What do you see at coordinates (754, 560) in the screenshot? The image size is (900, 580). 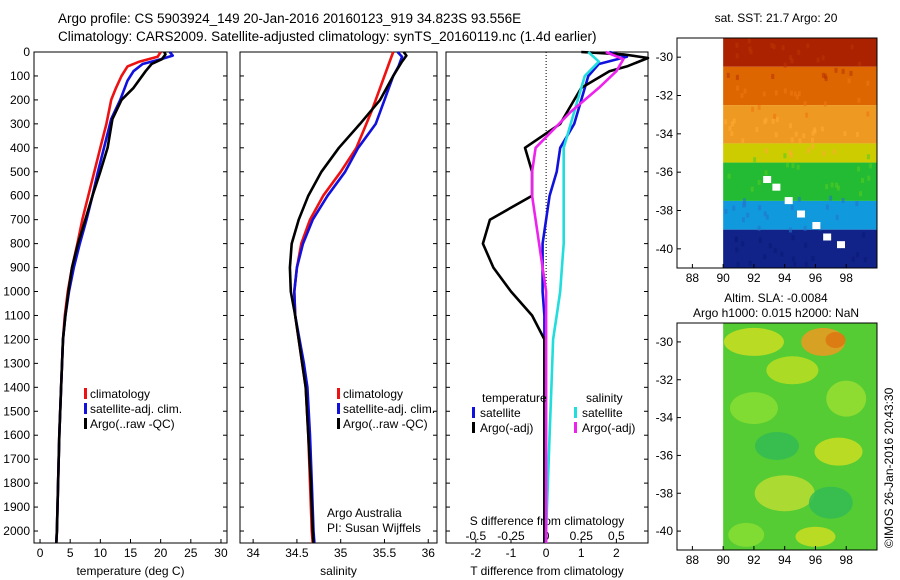 I see `map-x-tick-label: 92` at bounding box center [754, 560].